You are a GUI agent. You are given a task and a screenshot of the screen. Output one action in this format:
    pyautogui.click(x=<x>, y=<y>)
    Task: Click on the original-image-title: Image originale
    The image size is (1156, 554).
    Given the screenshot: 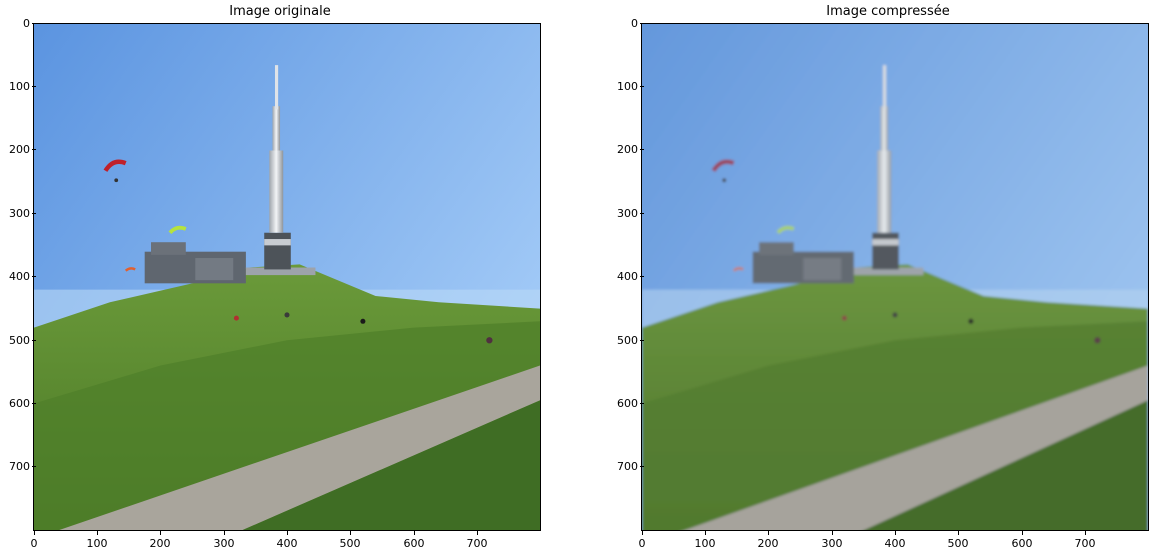 What is the action you would take?
    pyautogui.click(x=280, y=11)
    